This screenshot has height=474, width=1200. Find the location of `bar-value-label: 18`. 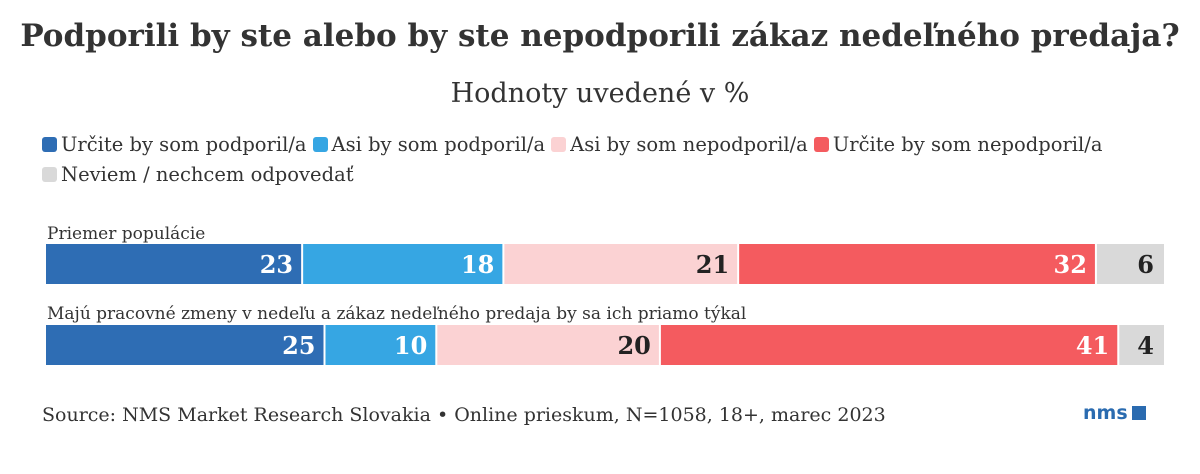

bar-value-label: 18 is located at coordinates (477, 264).